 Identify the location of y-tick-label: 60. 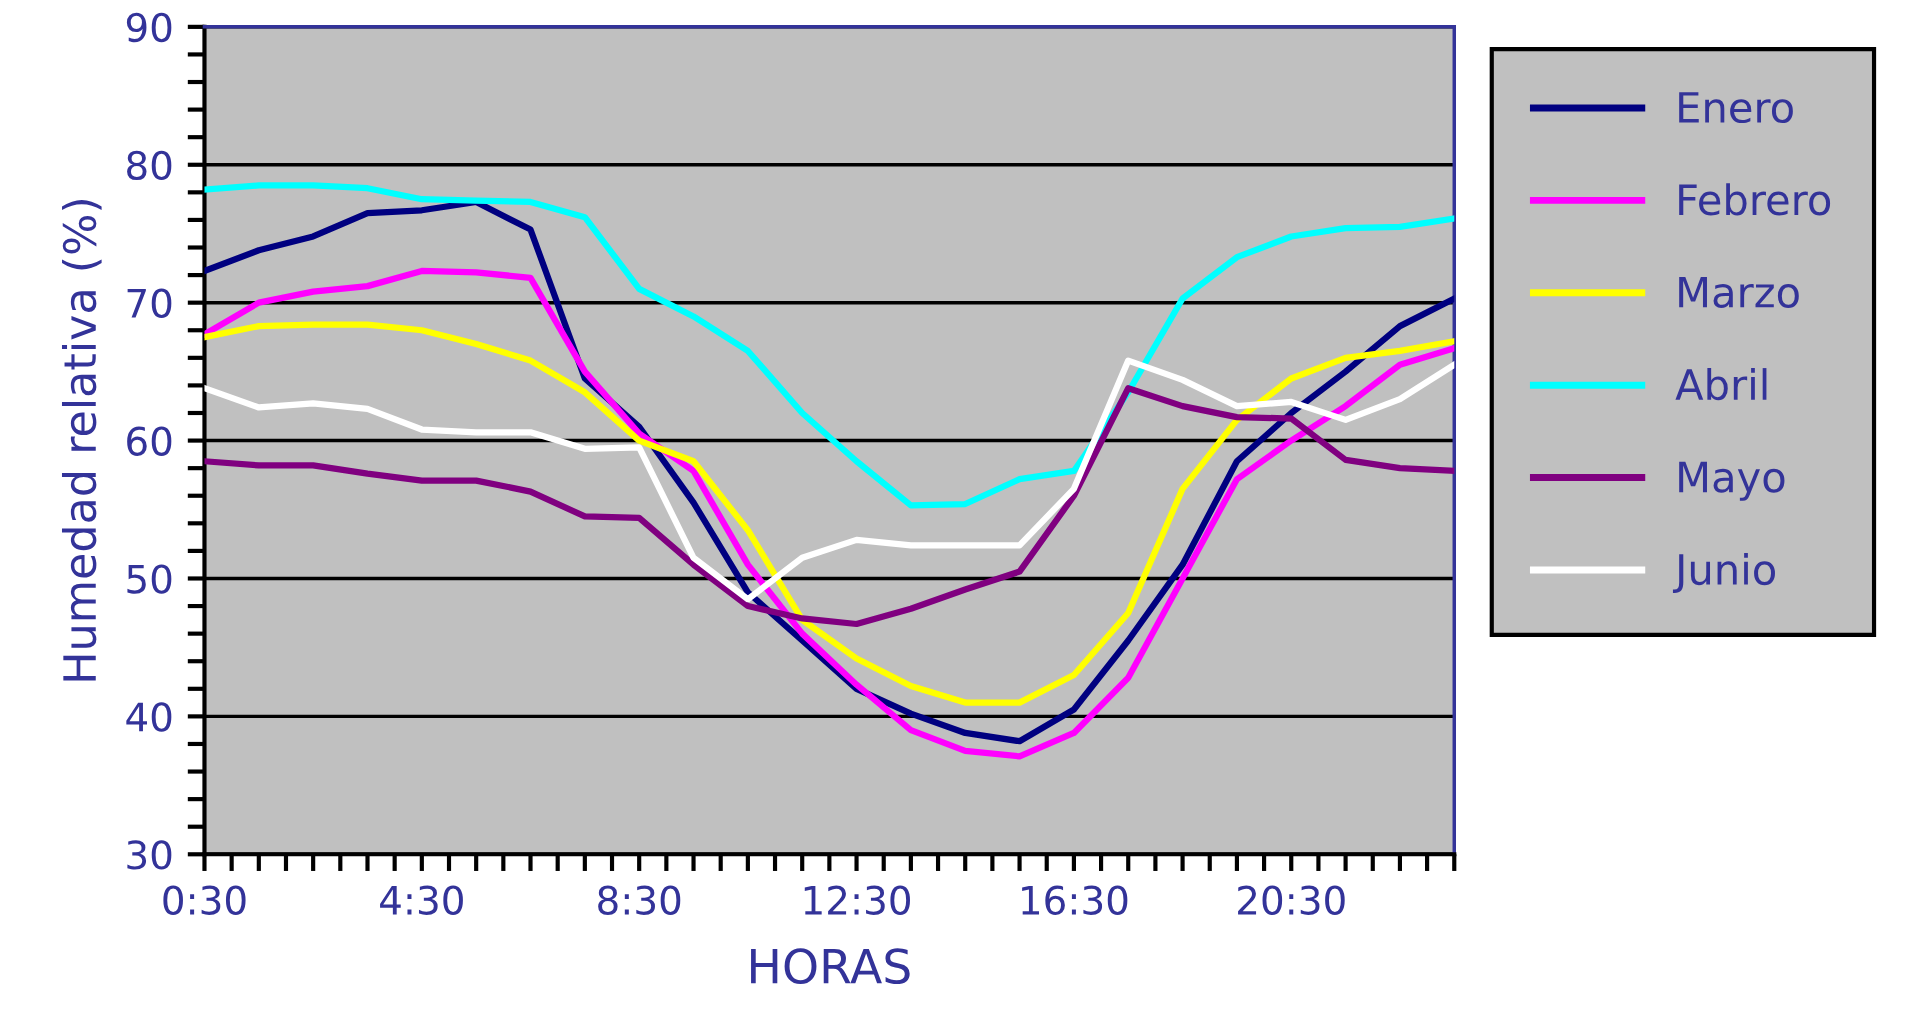
(149, 441).